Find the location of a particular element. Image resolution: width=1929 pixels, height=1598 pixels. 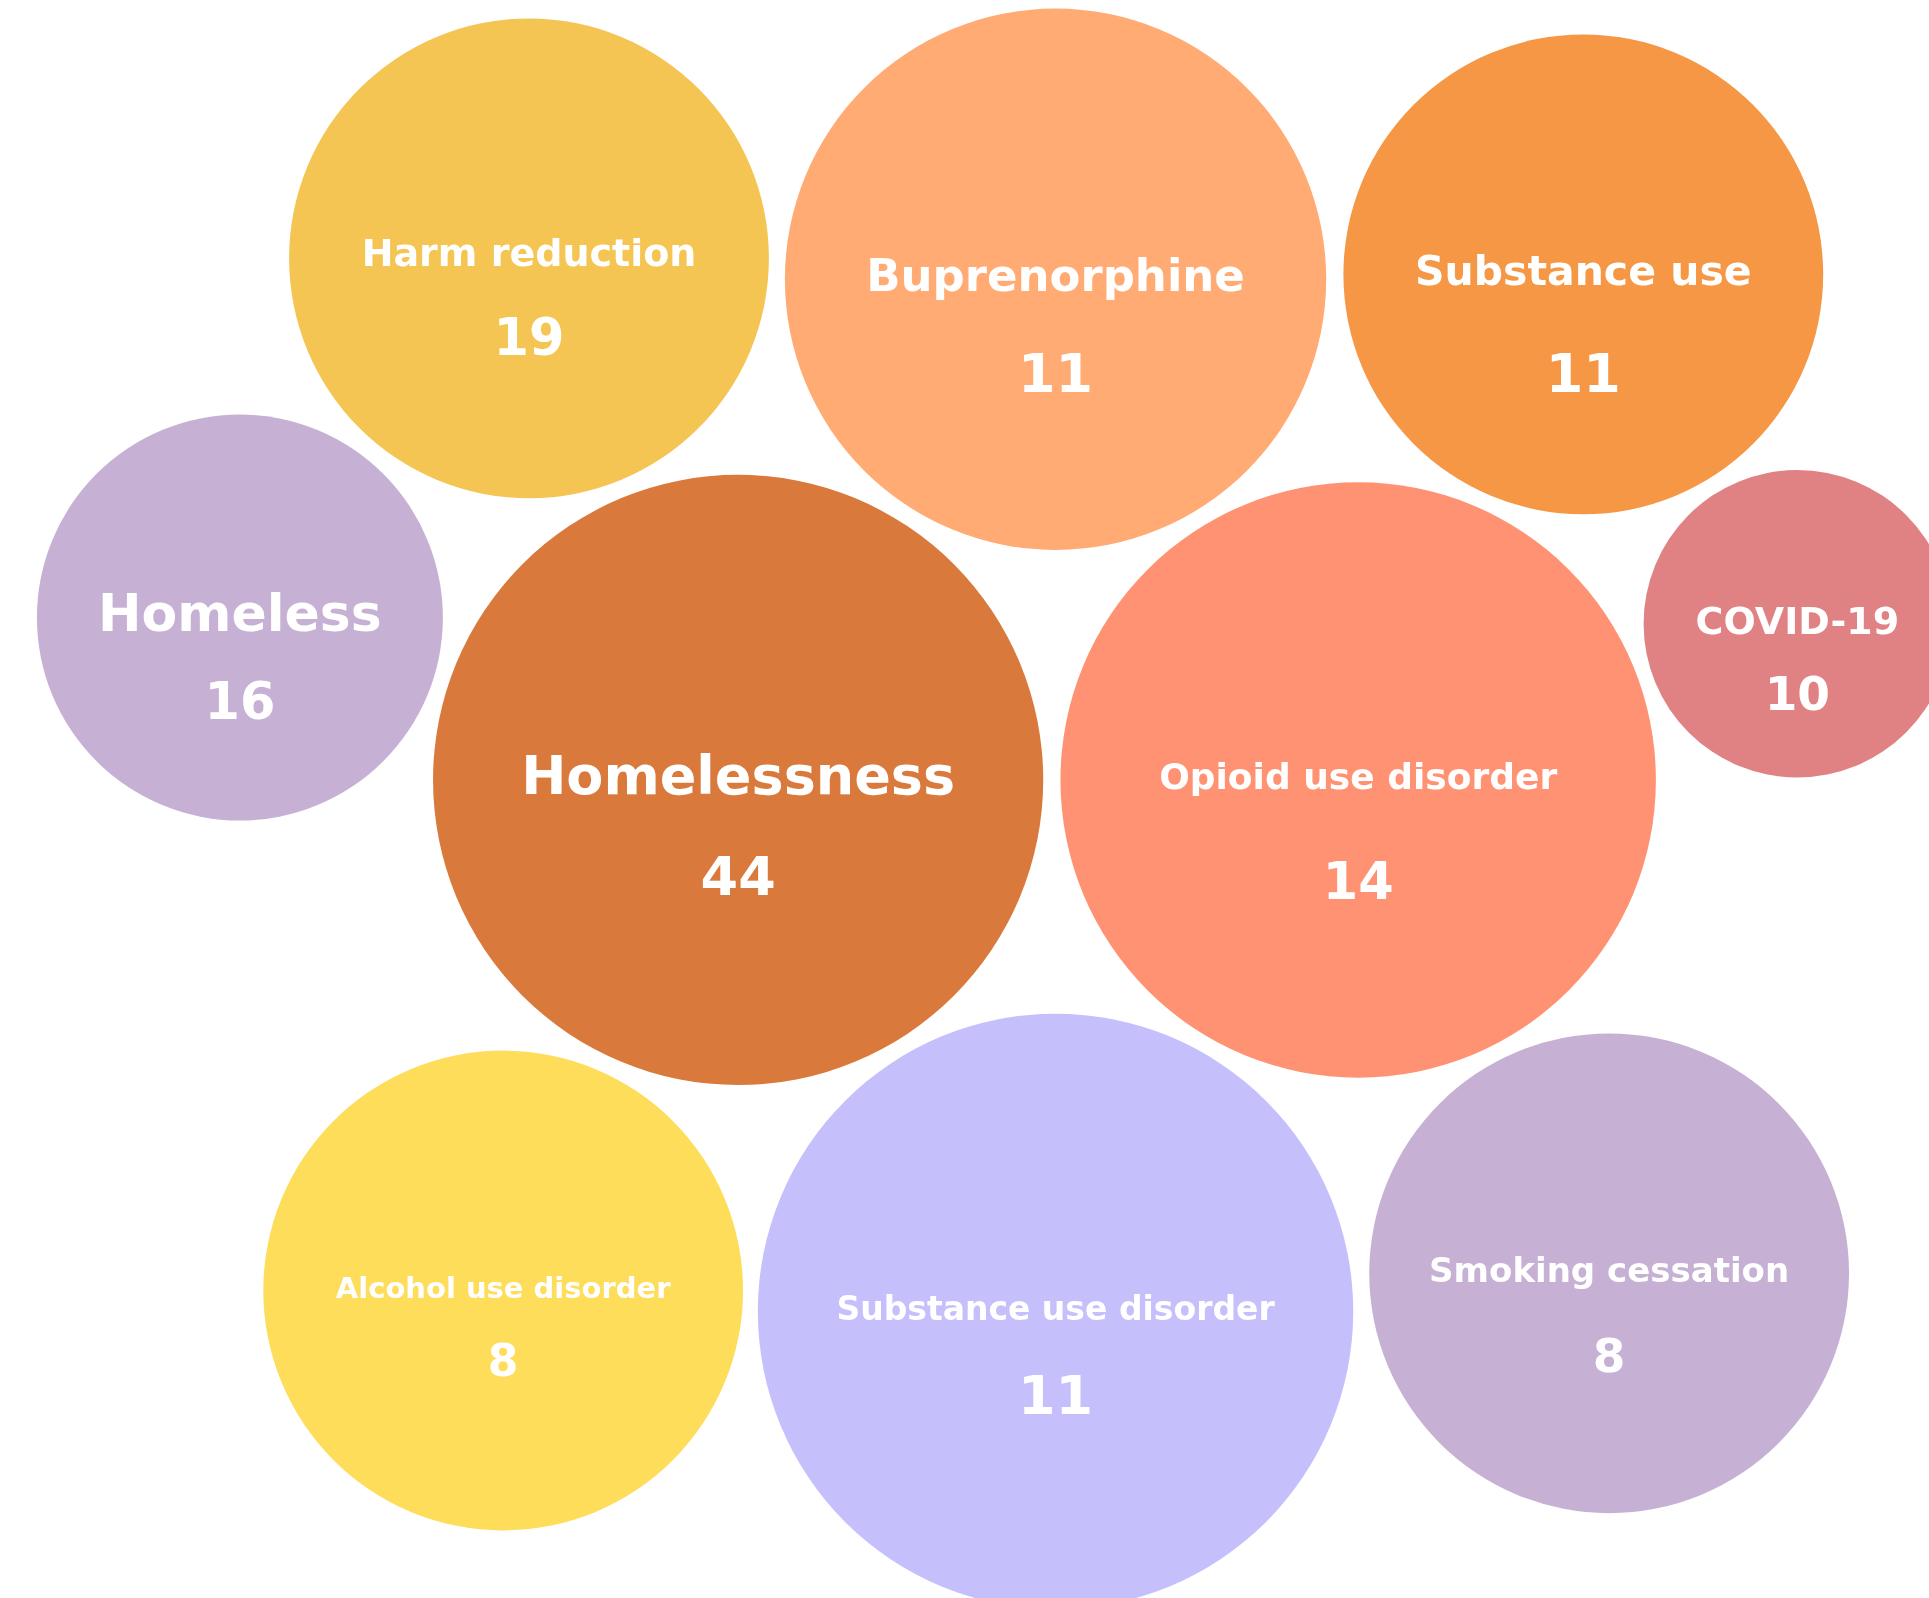

category-label: Smoking cessation is located at coordinates (1609, 1270).